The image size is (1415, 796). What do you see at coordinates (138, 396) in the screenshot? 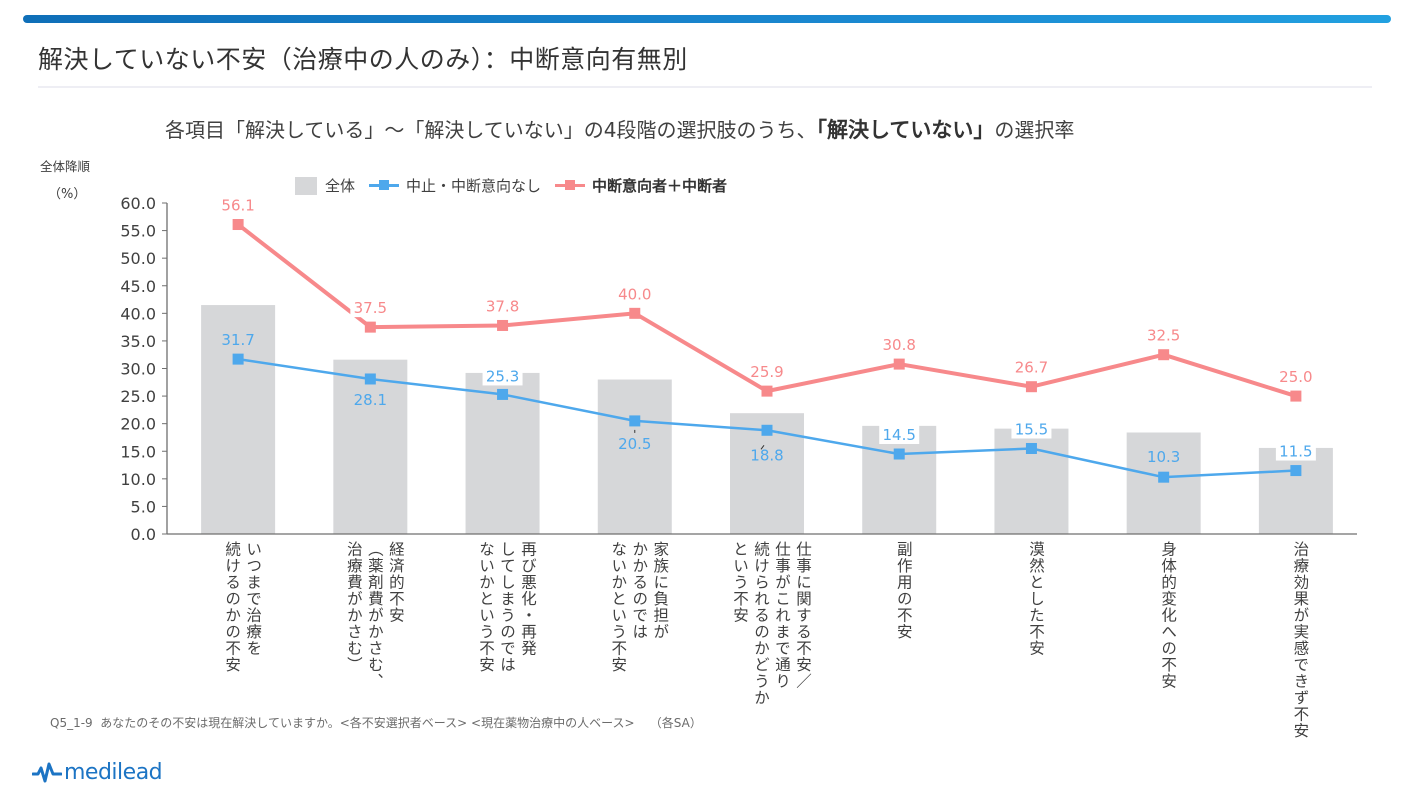
I see `y-tick-label: 25.0` at bounding box center [138, 396].